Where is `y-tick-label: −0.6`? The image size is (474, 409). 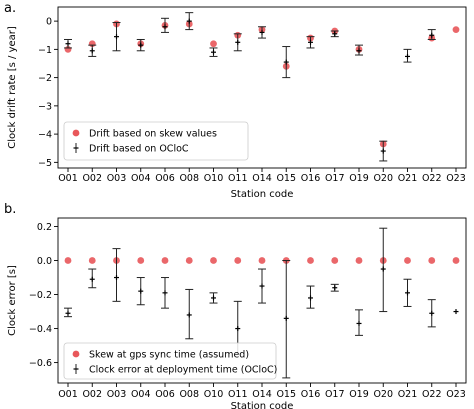
y-tick-label: −0.6 is located at coordinates (40, 363).